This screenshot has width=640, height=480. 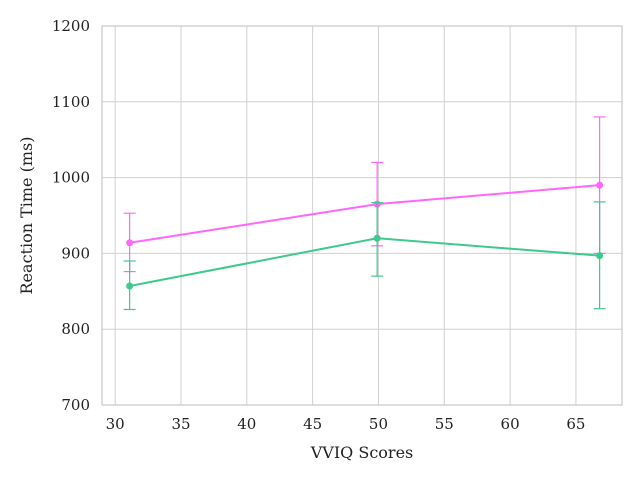 I want to click on y-tick-label: 800, so click(x=75, y=329).